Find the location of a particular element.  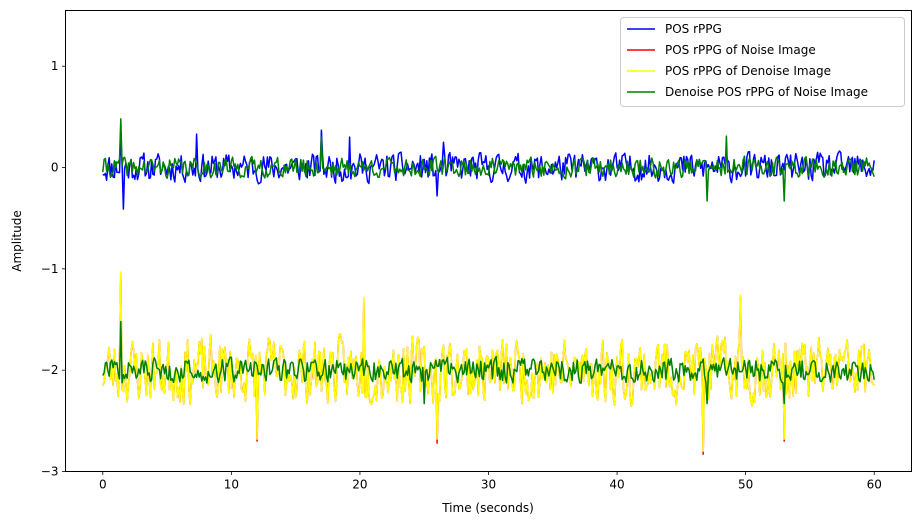

y-tick-label: −1 is located at coordinates (50, 269).